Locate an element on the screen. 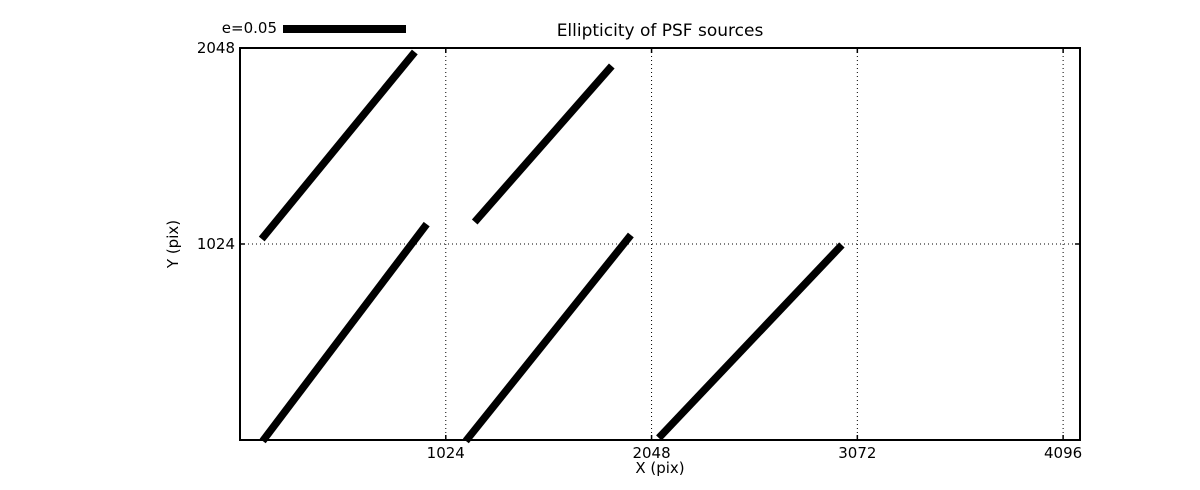 This screenshot has width=1200, height=490. x-tick-label: 1024 is located at coordinates (445, 453).